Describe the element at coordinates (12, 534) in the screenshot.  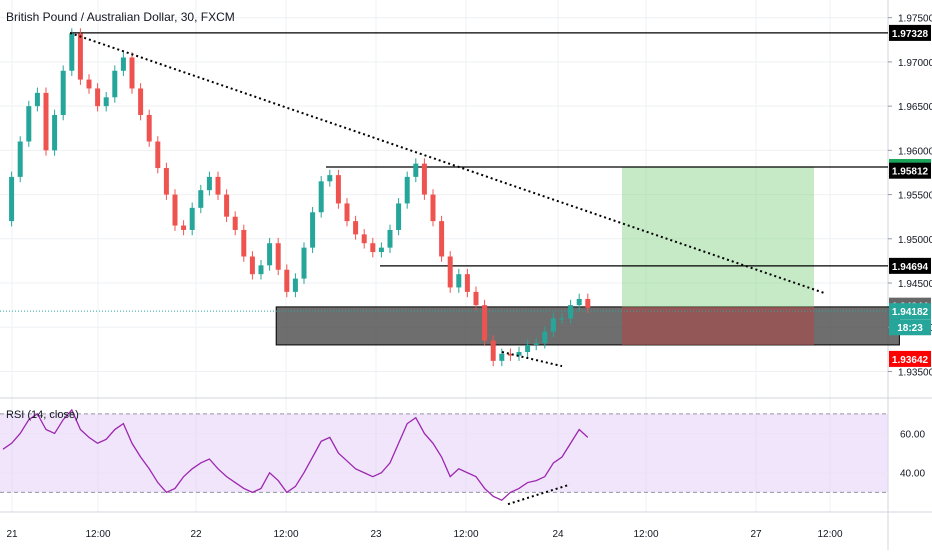
I see `time-axis-tick-label: 21` at that location.